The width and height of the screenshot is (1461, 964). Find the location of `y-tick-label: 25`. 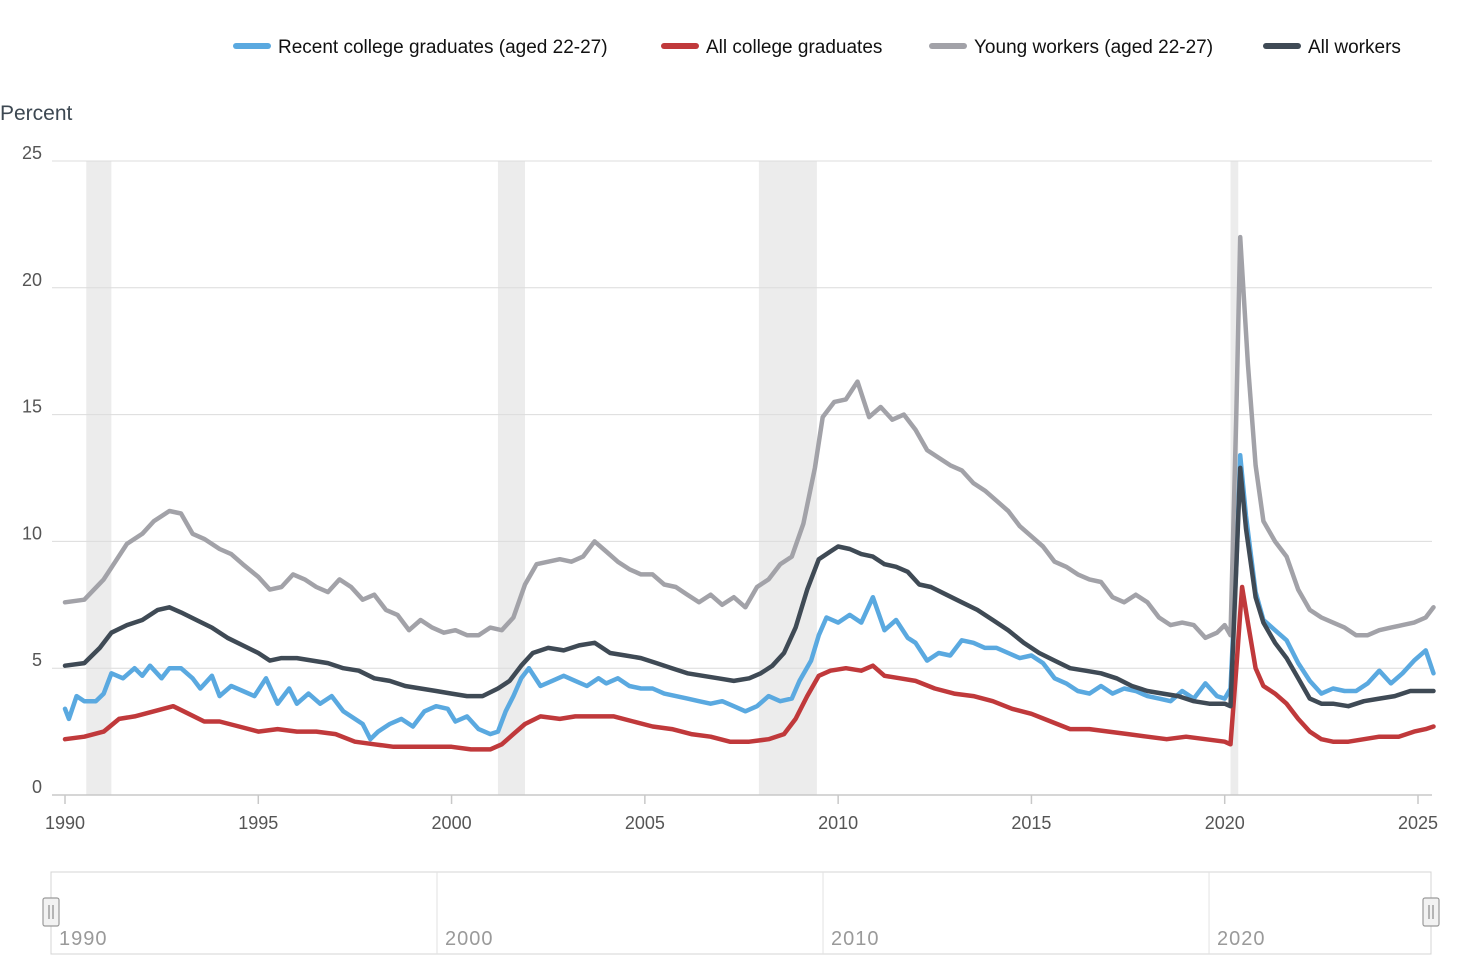

y-tick-label: 25 is located at coordinates (32, 153).